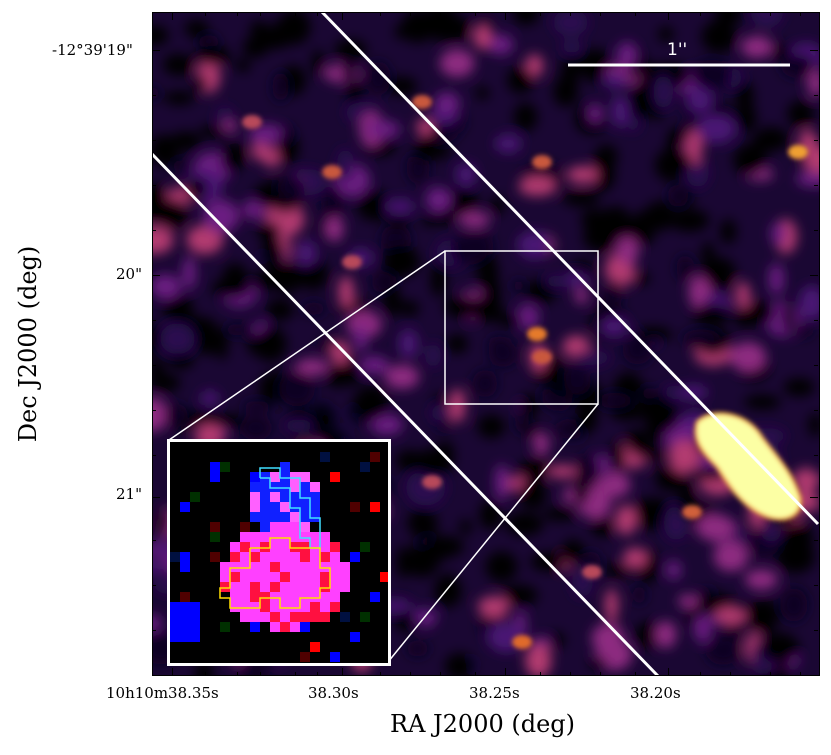 This screenshot has width=831, height=755. Describe the element at coordinates (494, 693) in the screenshot. I see `x-tick-label: 38.25s` at that location.